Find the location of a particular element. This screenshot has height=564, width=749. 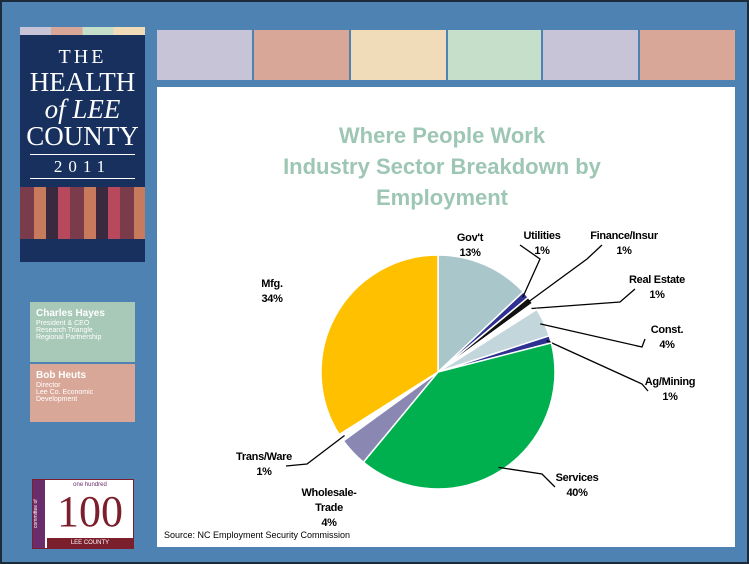

slice-label: Gov't 13% is located at coordinates (470, 246).